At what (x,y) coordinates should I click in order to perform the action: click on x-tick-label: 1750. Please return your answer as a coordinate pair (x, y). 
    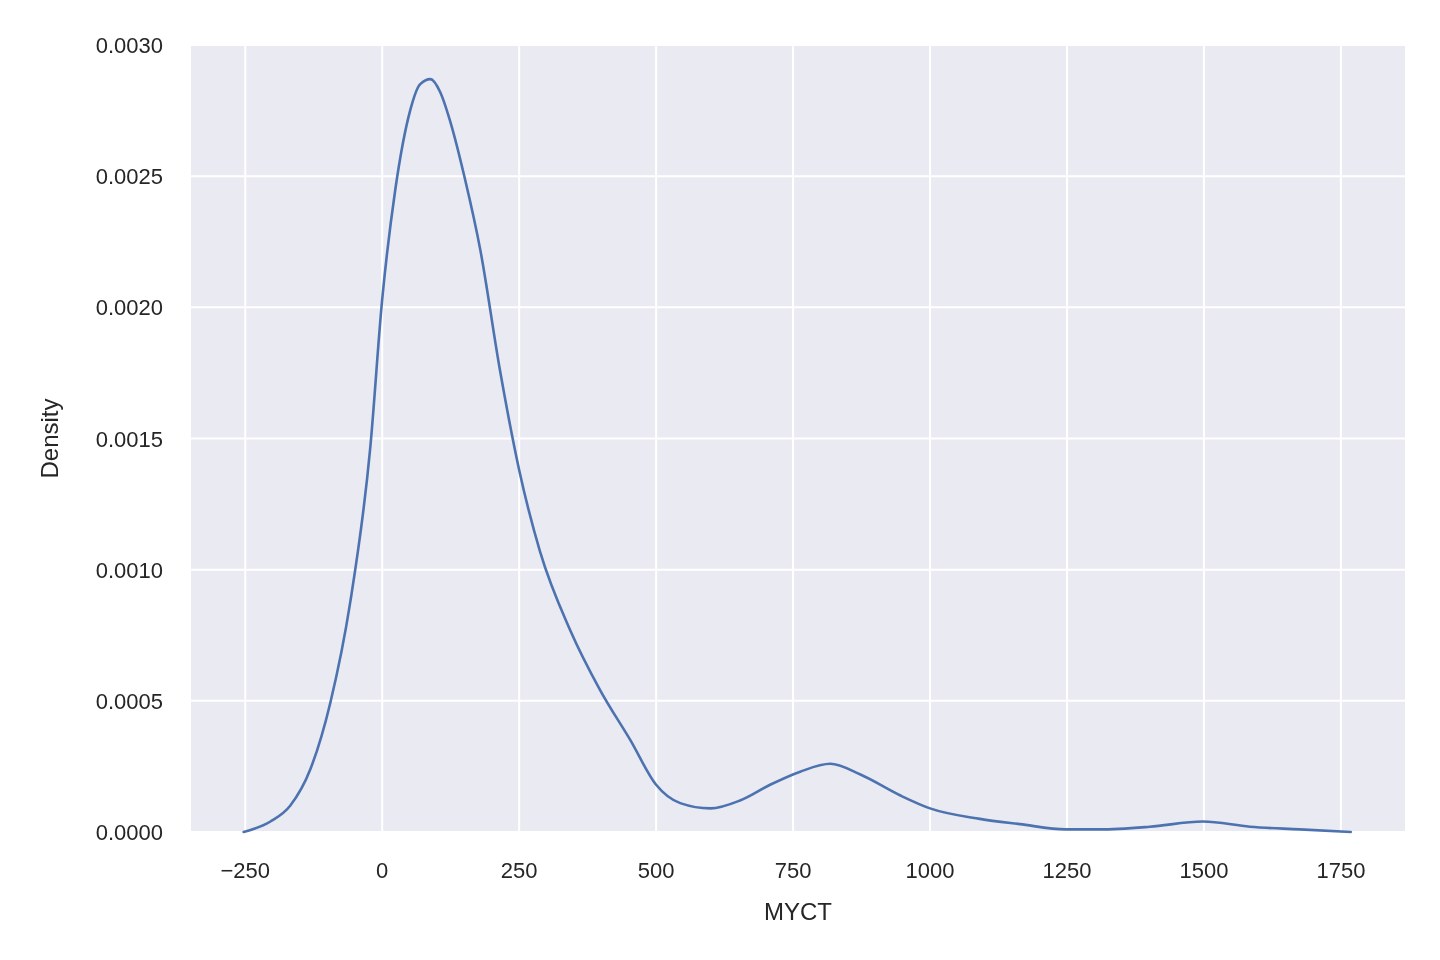
    Looking at the image, I should click on (1341, 870).